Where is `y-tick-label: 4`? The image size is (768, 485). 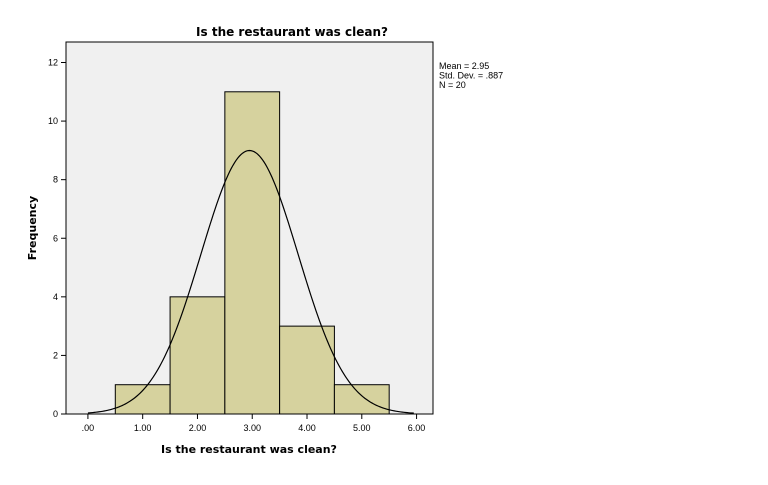 y-tick-label: 4 is located at coordinates (55, 297).